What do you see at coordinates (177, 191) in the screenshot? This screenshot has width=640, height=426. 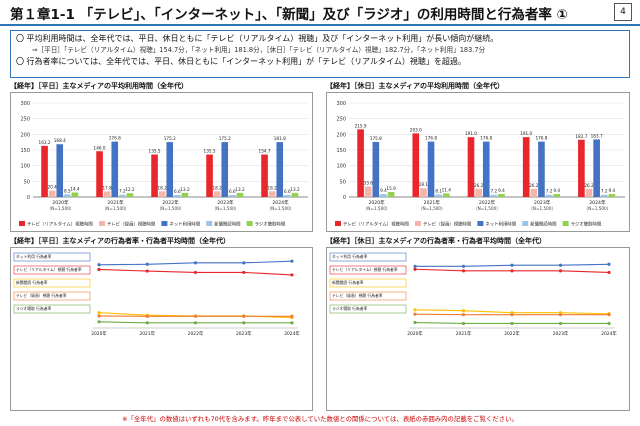 I see `bar-value-label: 6.6` at bounding box center [177, 191].